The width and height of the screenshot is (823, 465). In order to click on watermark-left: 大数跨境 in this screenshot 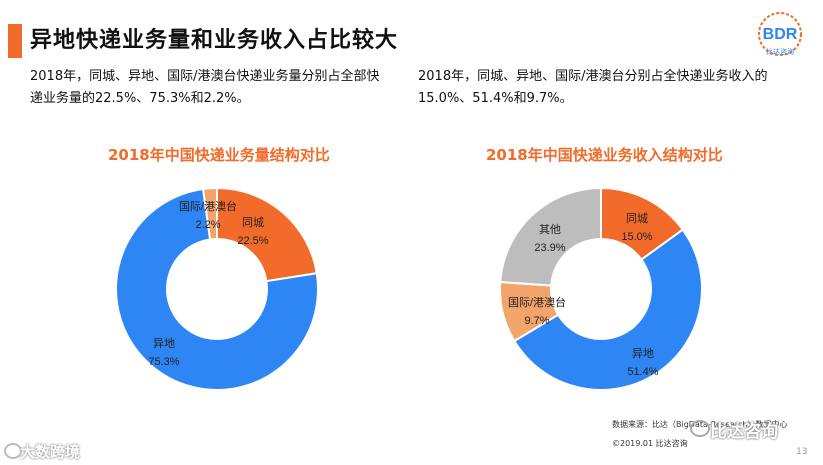, I will do `click(50, 452)`.